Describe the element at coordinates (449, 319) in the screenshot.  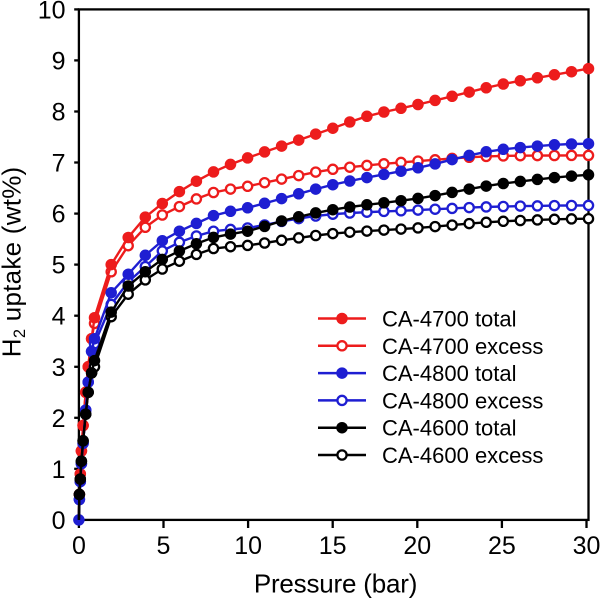
I see `svg-text: CA-4700 total` at that location.